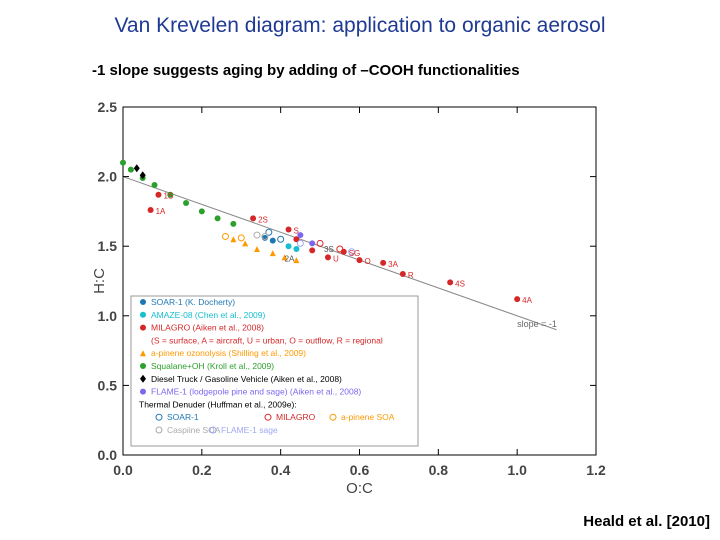 The image size is (720, 540). What do you see at coordinates (439, 470) in the screenshot?
I see `x-tick-label: 0.8` at bounding box center [439, 470].